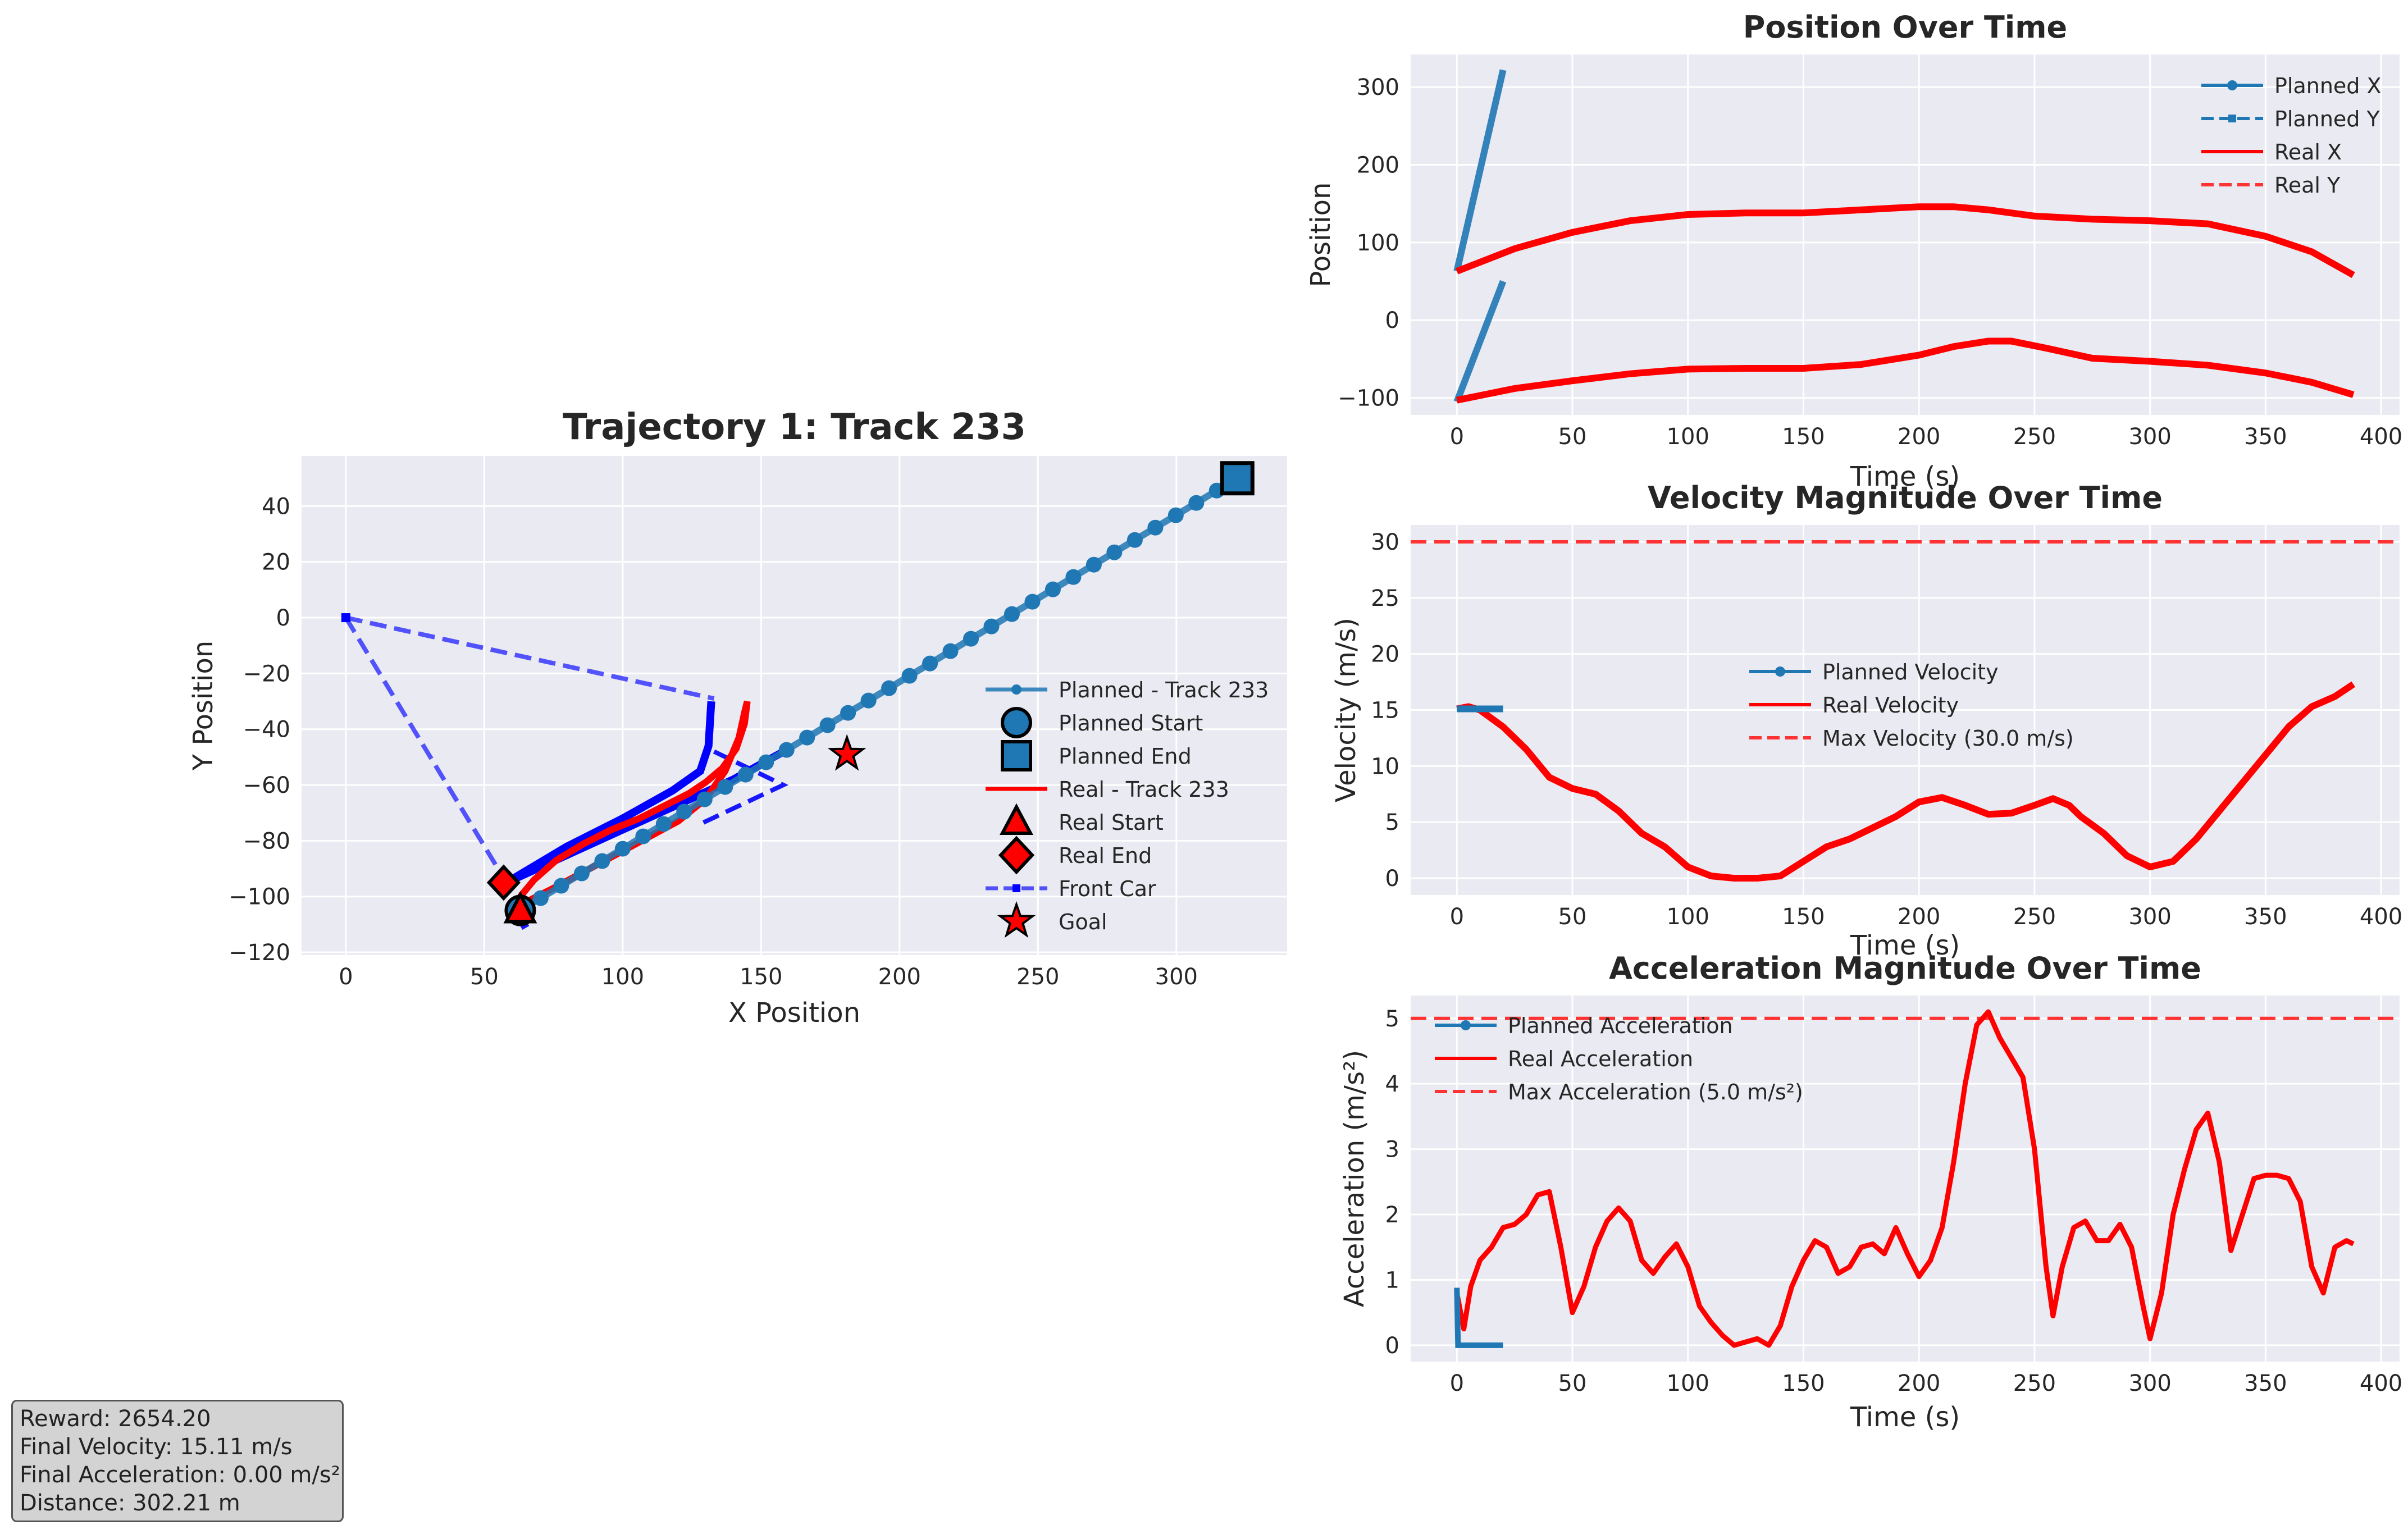 Image resolution: width=2408 pixels, height=1525 pixels. What do you see at coordinates (1107, 888) in the screenshot?
I see `legend-label: Front Car` at bounding box center [1107, 888].